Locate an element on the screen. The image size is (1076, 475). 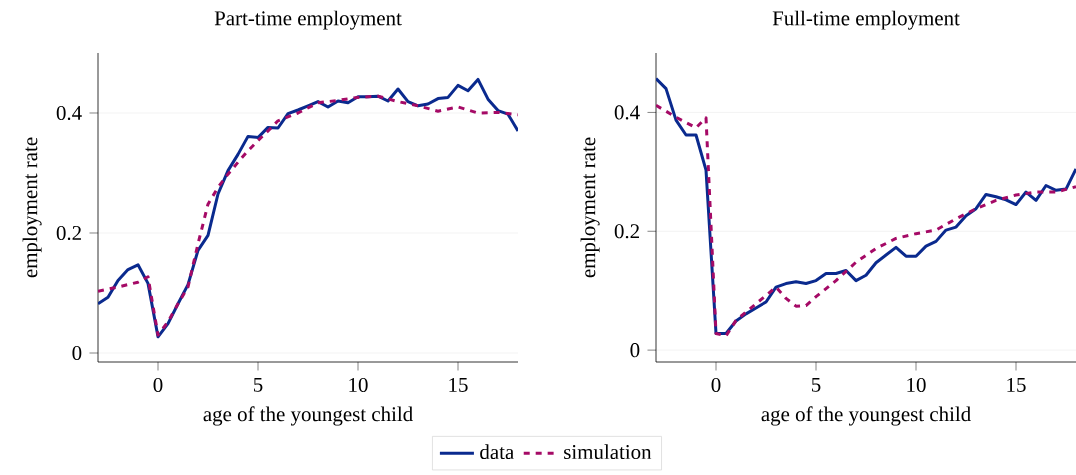
legend-label: data is located at coordinates (497, 452).